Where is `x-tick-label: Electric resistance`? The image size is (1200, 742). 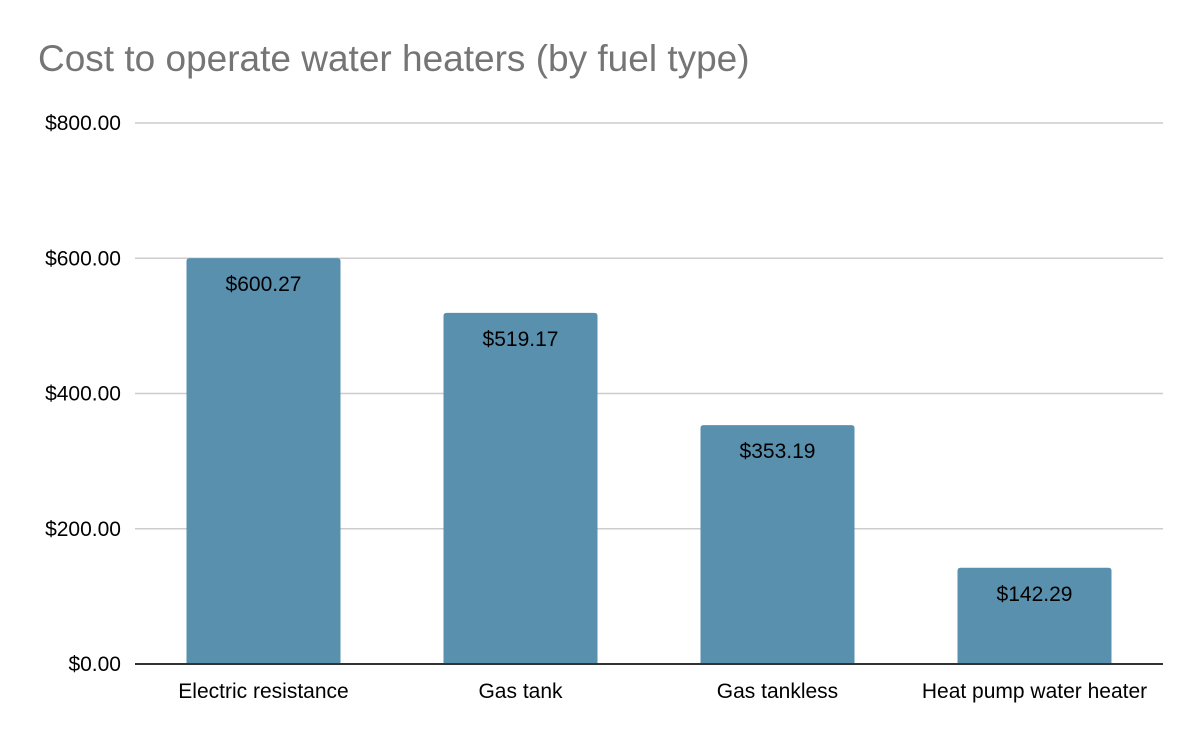 x-tick-label: Electric resistance is located at coordinates (263, 691).